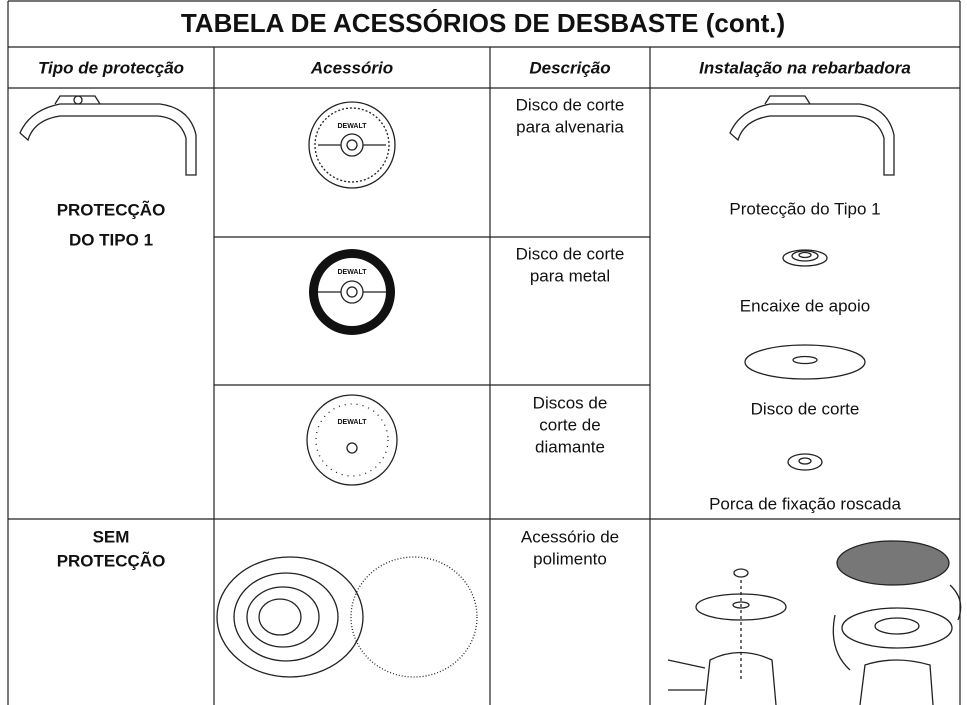 This screenshot has width=967, height=705. I want to click on polishing-pads, so click(347, 617).